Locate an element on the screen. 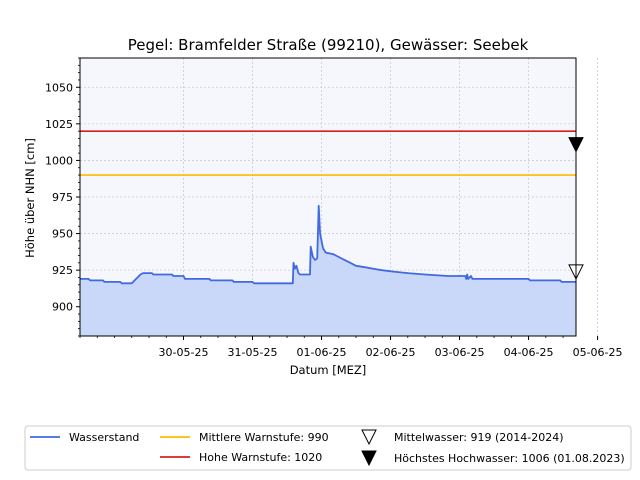  legend-label-mittelwasser: Mittelwasser: 919 (2014-2024) is located at coordinates (479, 437).